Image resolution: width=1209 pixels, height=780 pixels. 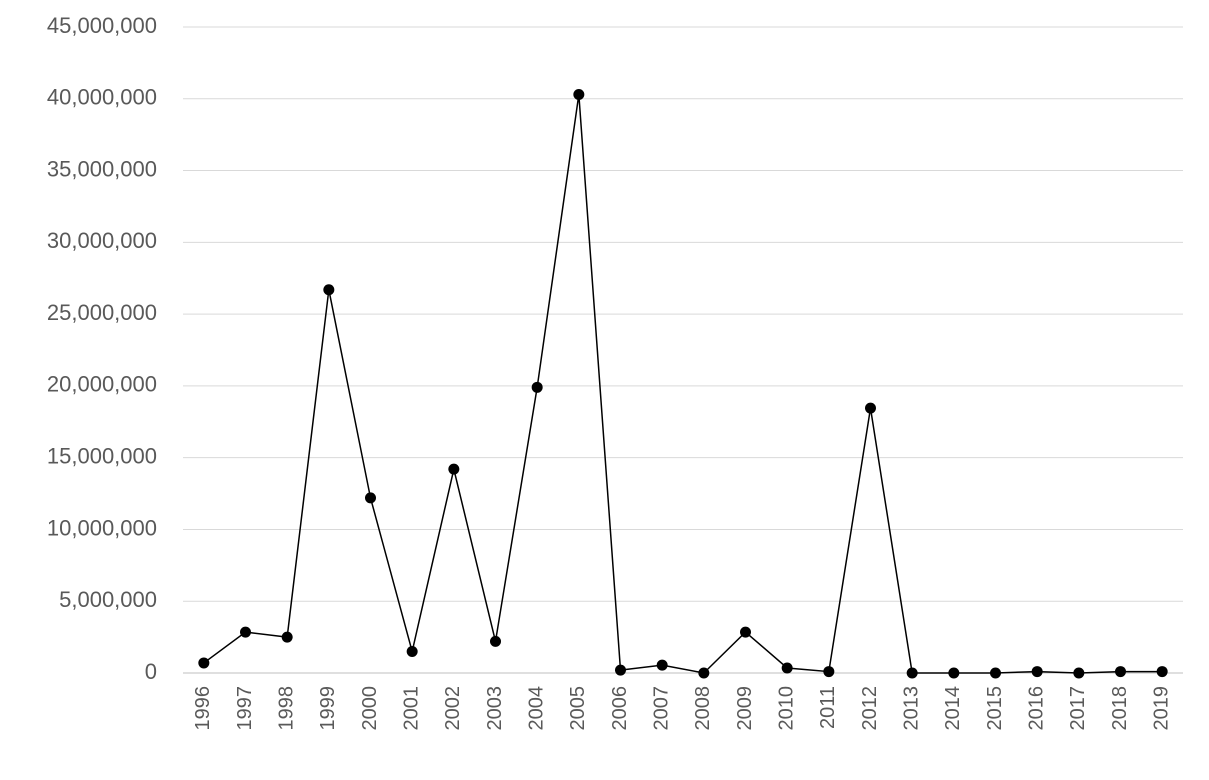 What do you see at coordinates (151, 671) in the screenshot?
I see `y-tick-label: 0` at bounding box center [151, 671].